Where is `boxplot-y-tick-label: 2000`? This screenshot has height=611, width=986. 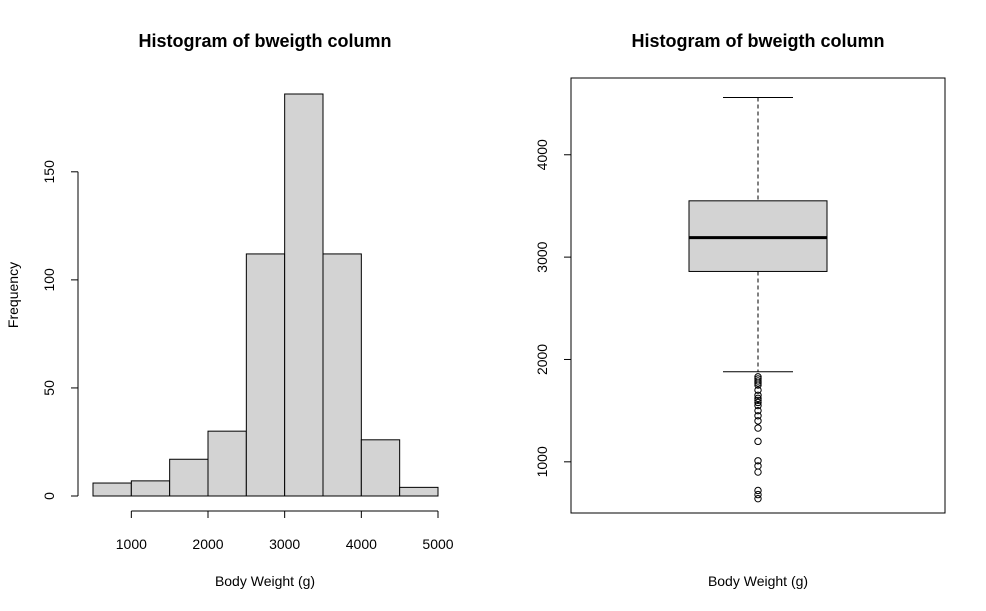 boxplot-y-tick-label: 2000 is located at coordinates (542, 359).